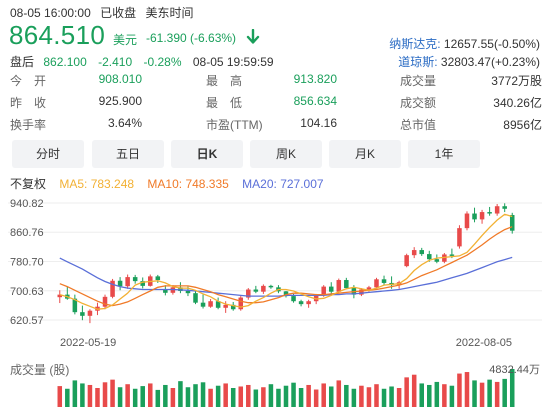 The height and width of the screenshot is (408, 550). I want to click on ma20-value: MA20: 727.007, so click(283, 184).